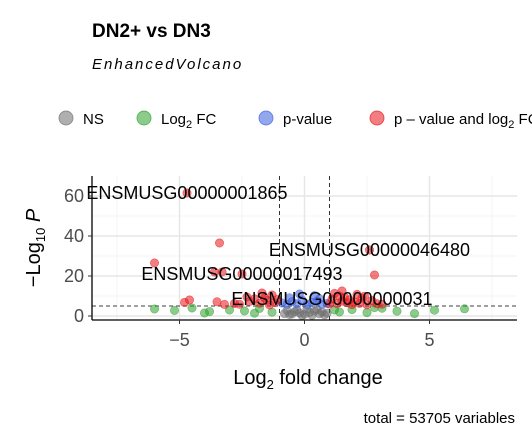 This screenshot has height=444, width=532. I want to click on y-tick-label: 0, so click(79, 316).